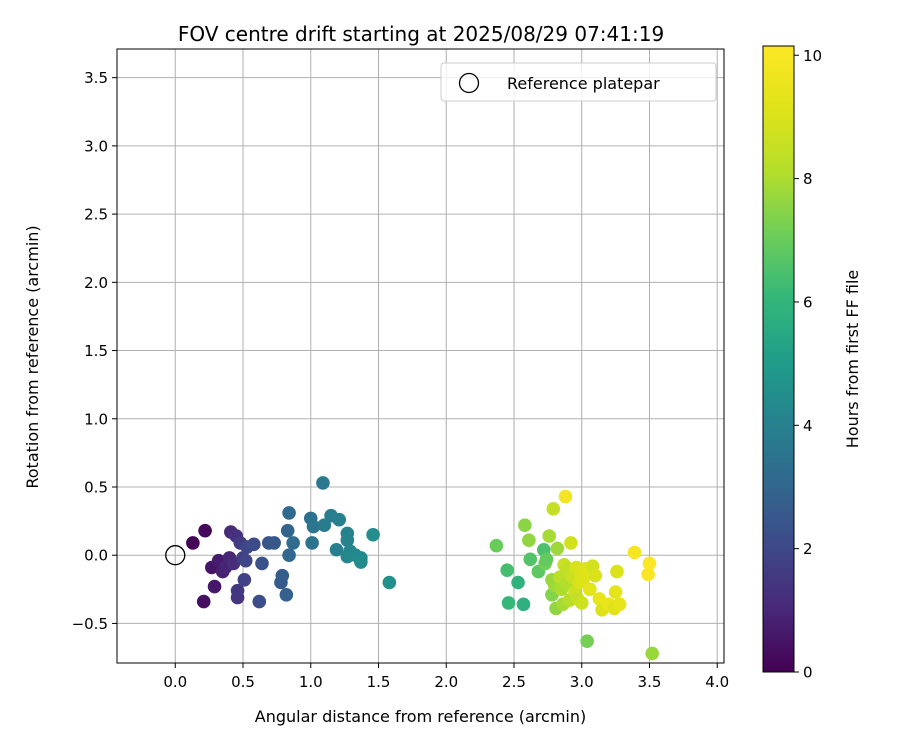 Image resolution: width=900 pixels, height=750 pixels. Describe the element at coordinates (778, 359) in the screenshot. I see `colorbar-gradient` at that location.